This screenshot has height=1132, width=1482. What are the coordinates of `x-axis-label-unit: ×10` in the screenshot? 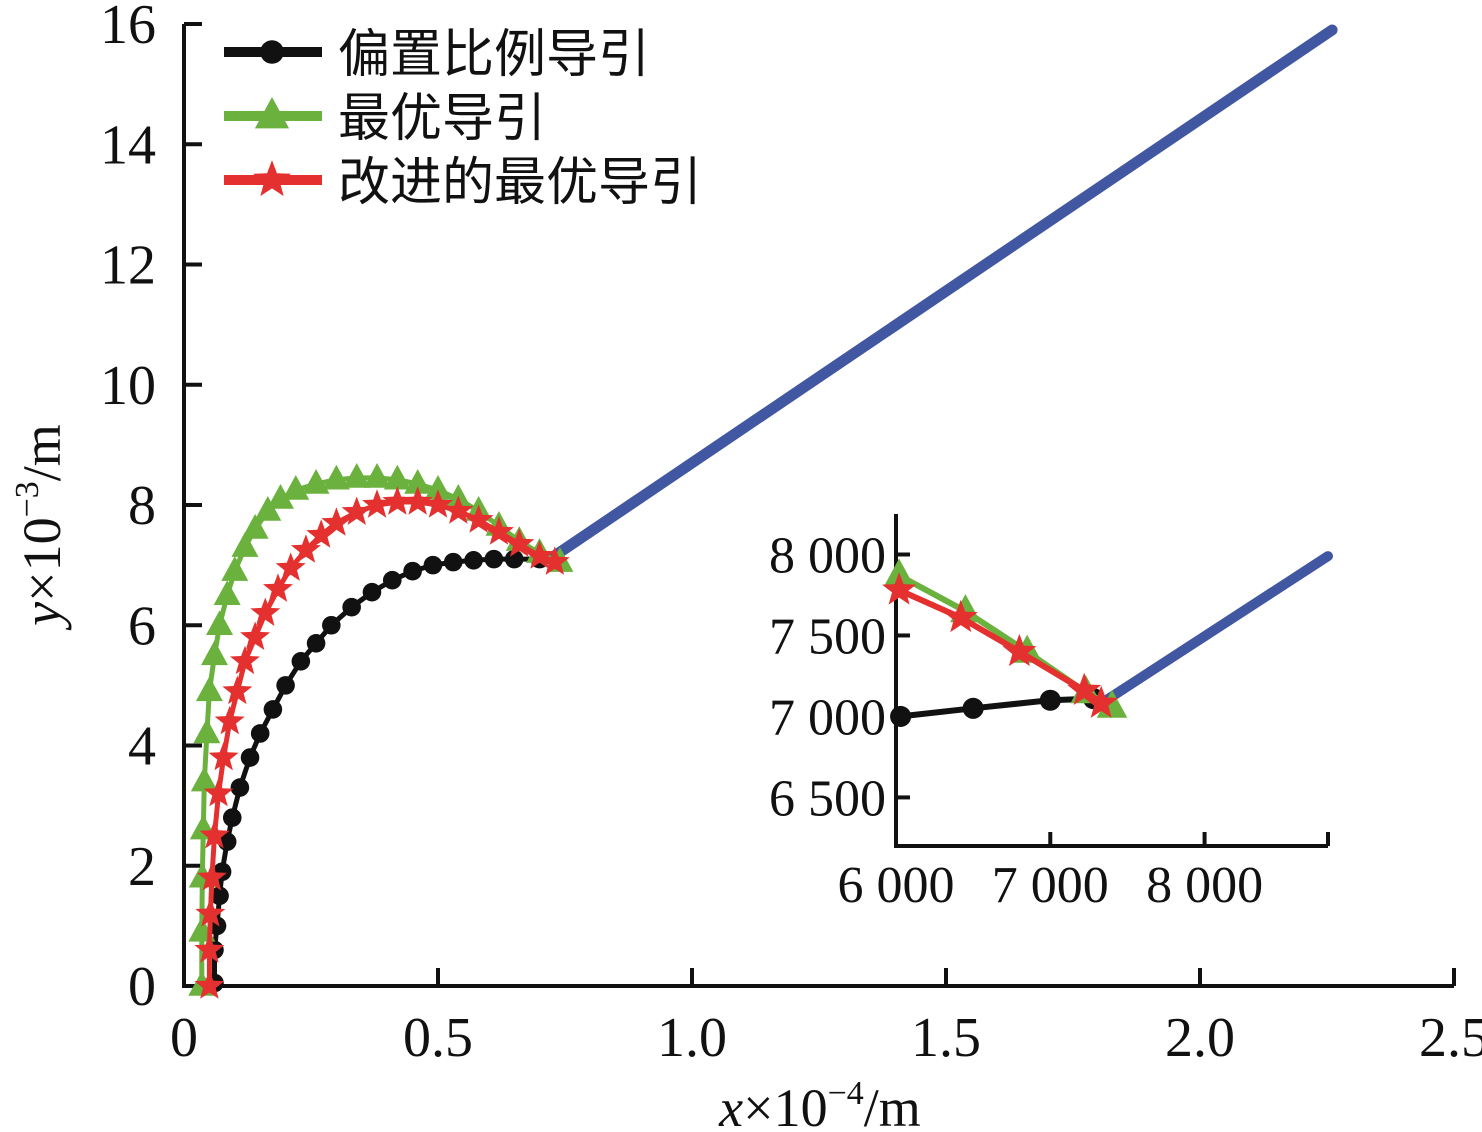 It's located at (785, 1105).